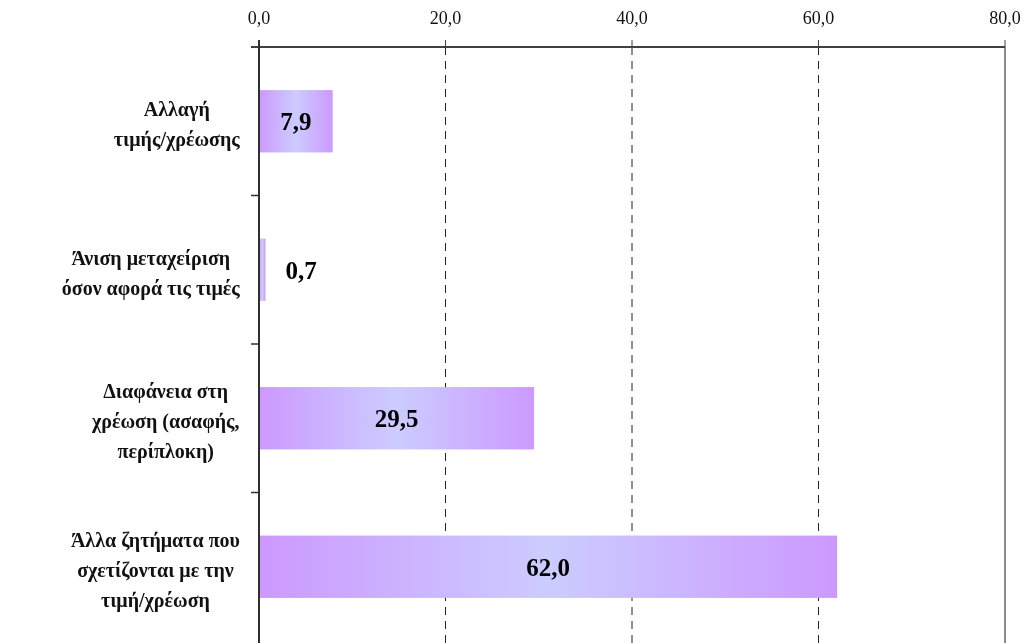  What do you see at coordinates (155, 570) in the screenshot?
I see `y-tick-label: Άλλα ζητήματα που σχετίζονται με την τιμή/χρέωση` at bounding box center [155, 570].